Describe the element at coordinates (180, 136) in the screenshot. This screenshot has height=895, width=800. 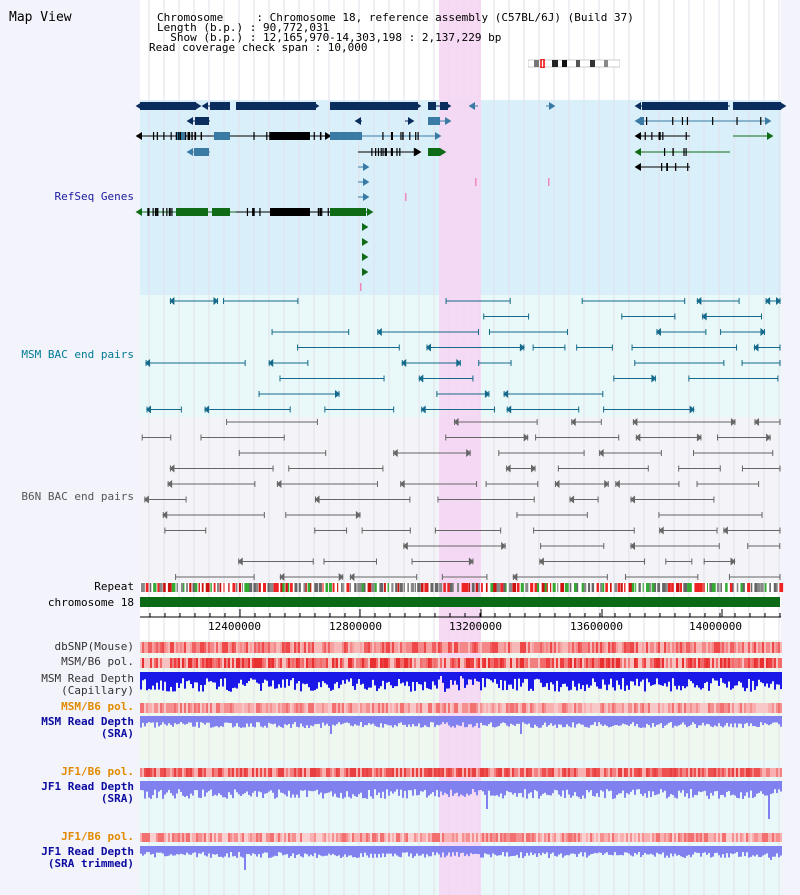
I see `gene-exon-tick` at that location.